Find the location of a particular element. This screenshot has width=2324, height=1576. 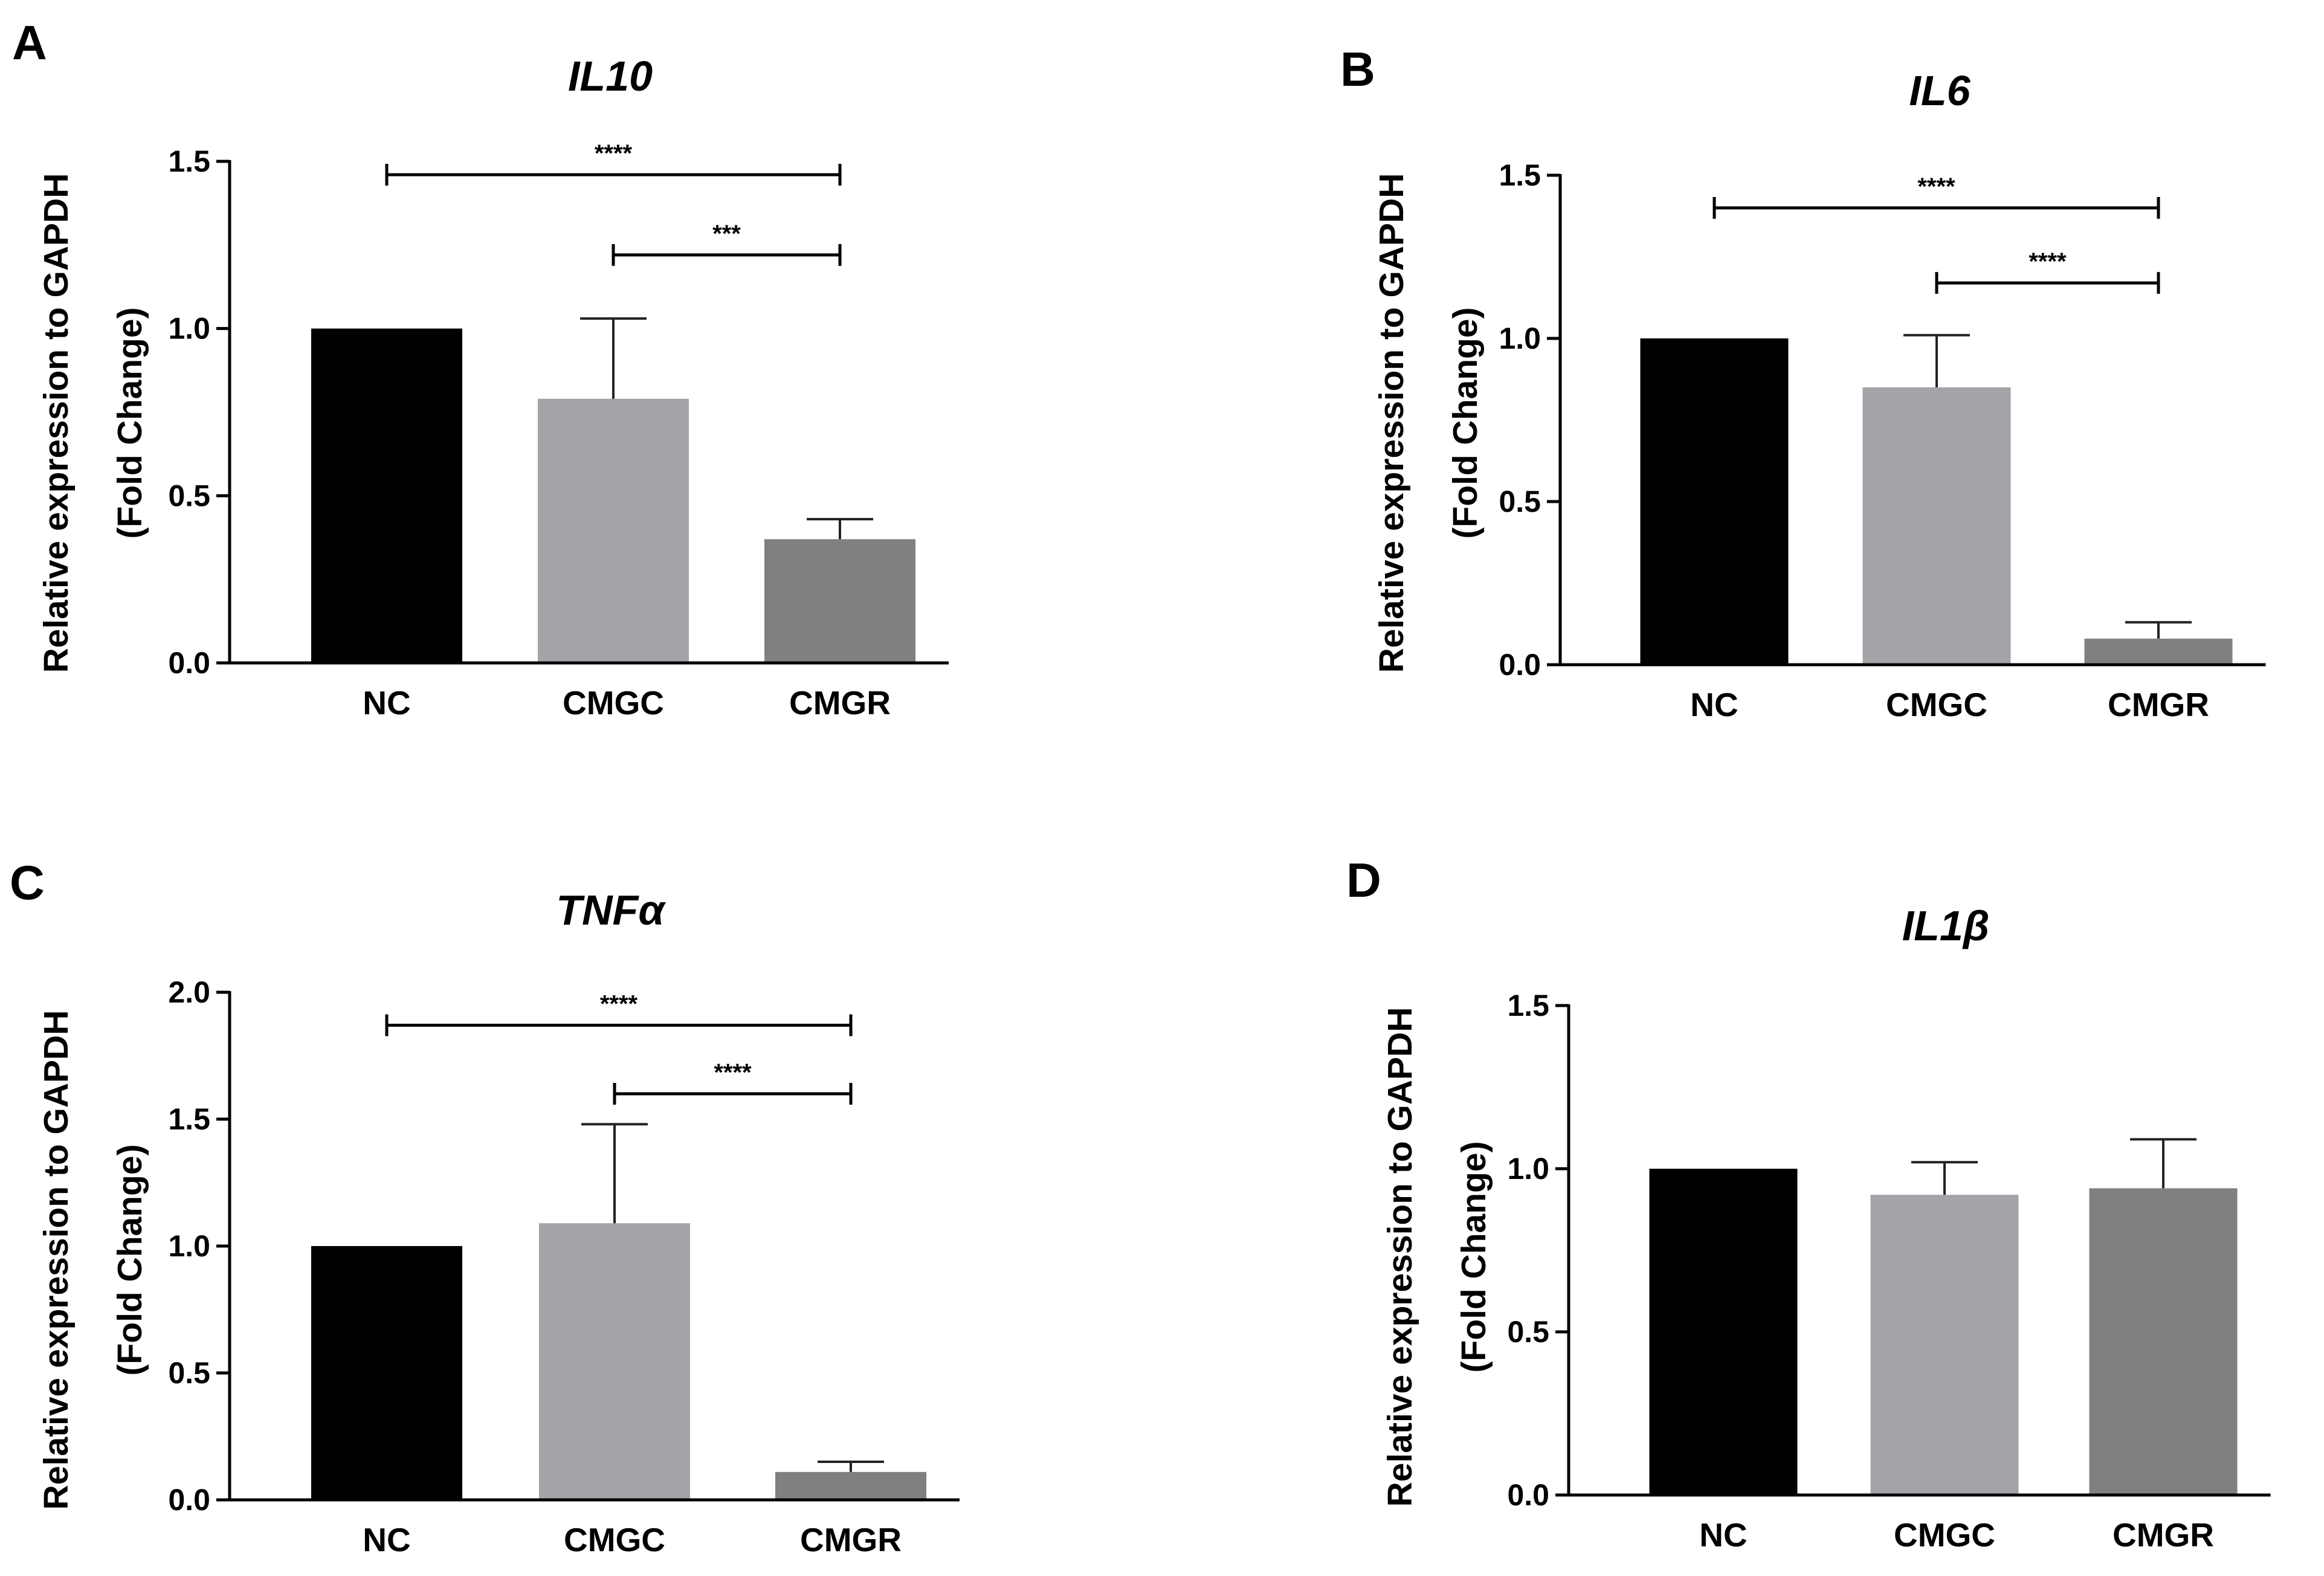

sig-label-b-1: **** is located at coordinates (2048, 261).